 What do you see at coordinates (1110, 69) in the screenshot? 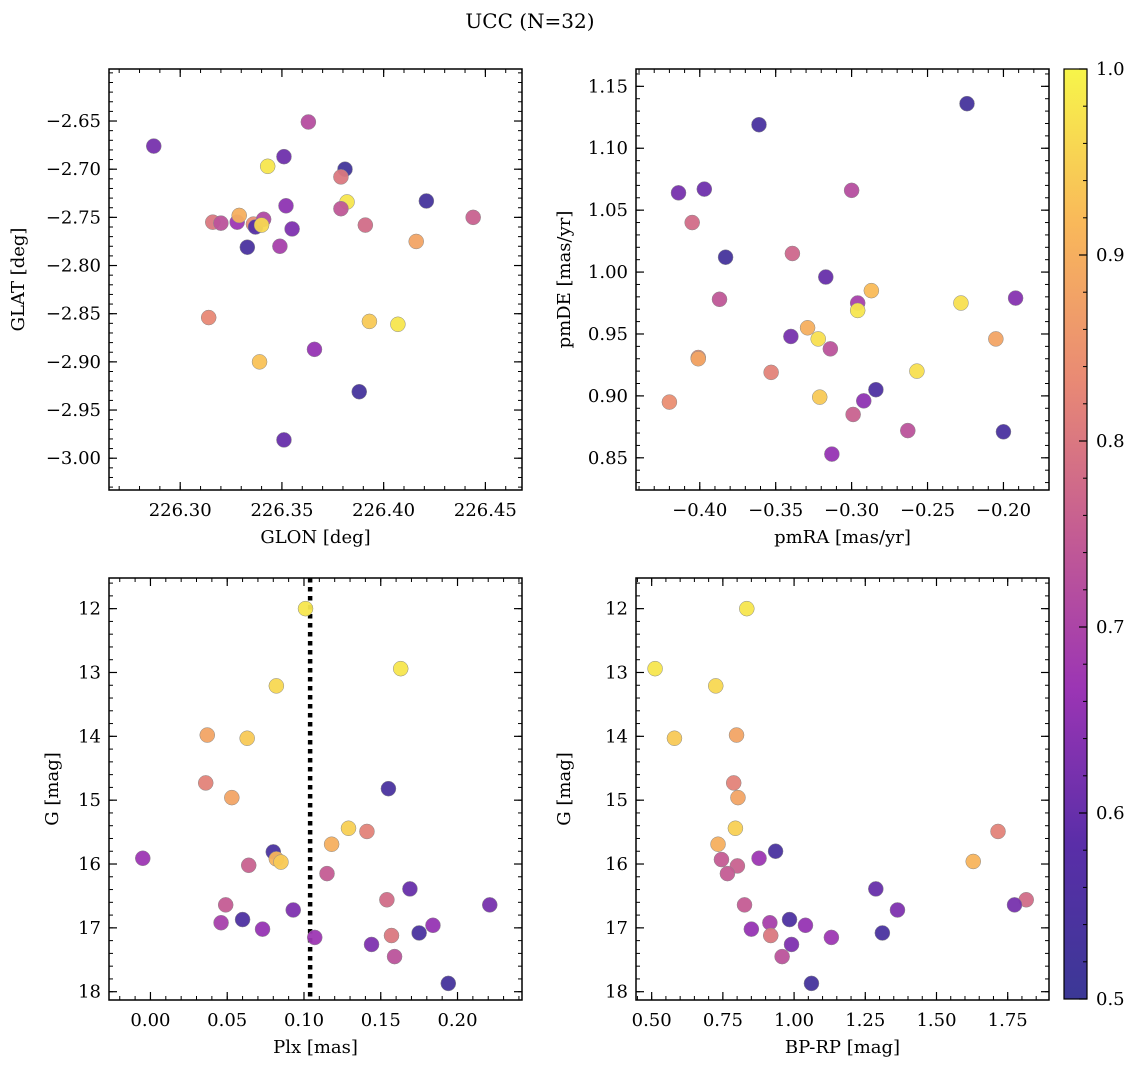
I see `colorbar-tick-label: 1.0` at bounding box center [1110, 69].